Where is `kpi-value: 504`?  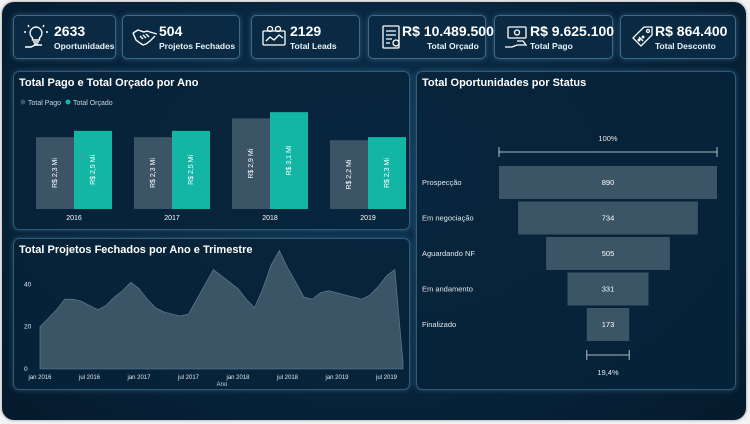 kpi-value: 504 is located at coordinates (171, 31).